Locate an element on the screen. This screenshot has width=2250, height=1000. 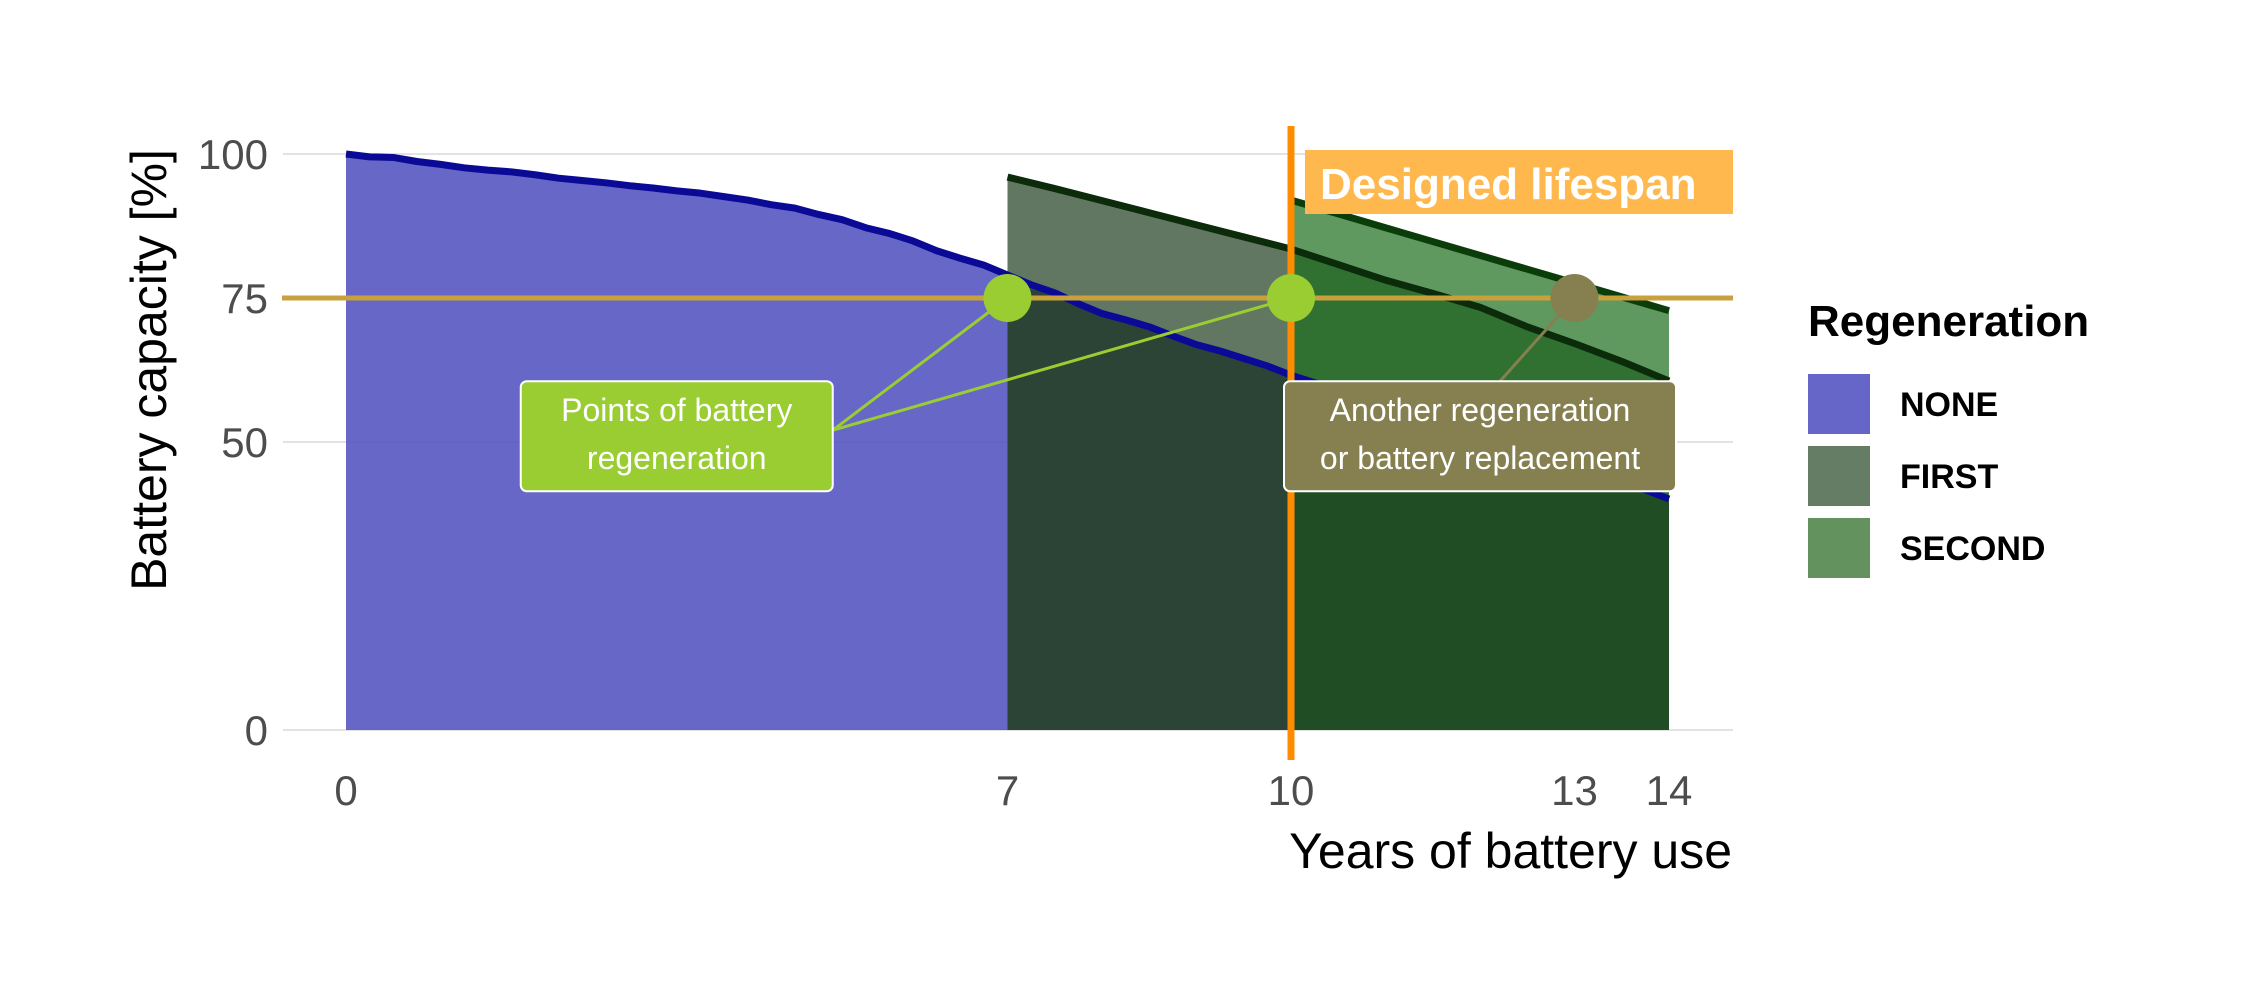
y-tick-100: 100 is located at coordinates (233, 154).